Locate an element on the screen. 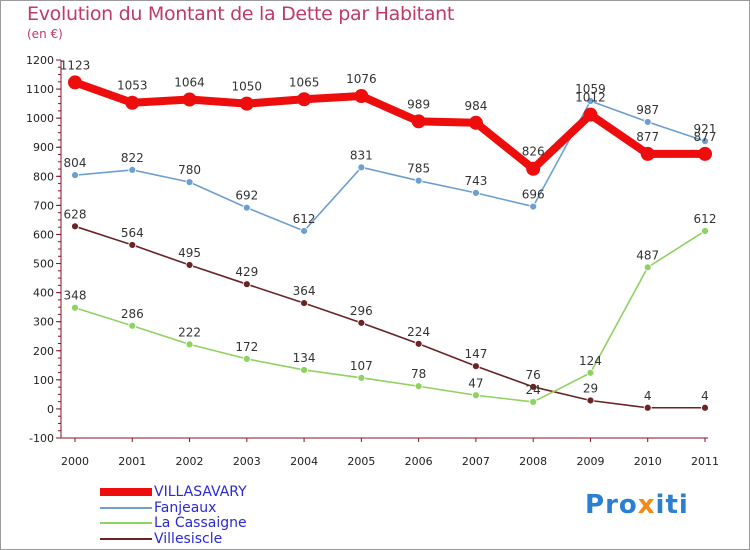  x-tick-label: 2010 is located at coordinates (648, 461).